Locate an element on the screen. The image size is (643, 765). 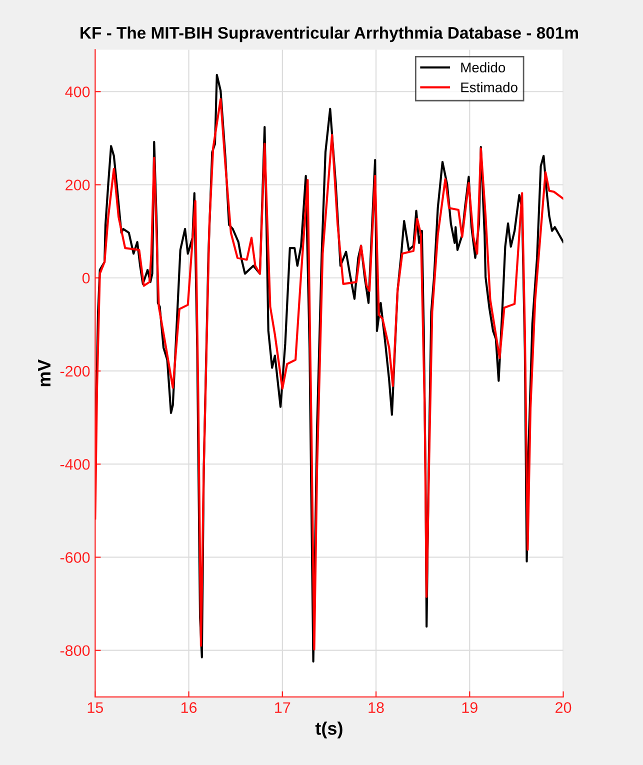
y-tick-label: -800 is located at coordinates (75, 650).